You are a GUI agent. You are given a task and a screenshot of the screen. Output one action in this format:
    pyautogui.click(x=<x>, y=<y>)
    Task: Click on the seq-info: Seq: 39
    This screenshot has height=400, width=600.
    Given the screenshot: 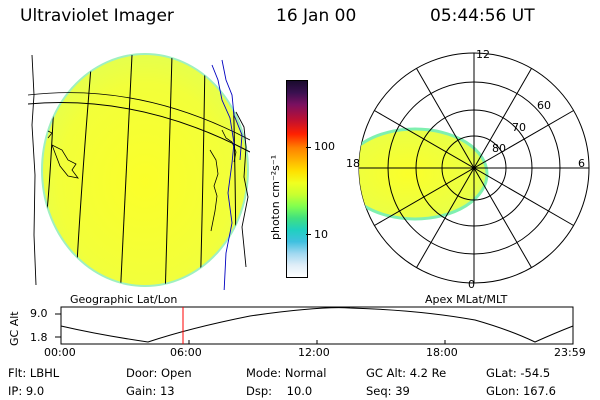 What is the action you would take?
    pyautogui.click(x=388, y=391)
    